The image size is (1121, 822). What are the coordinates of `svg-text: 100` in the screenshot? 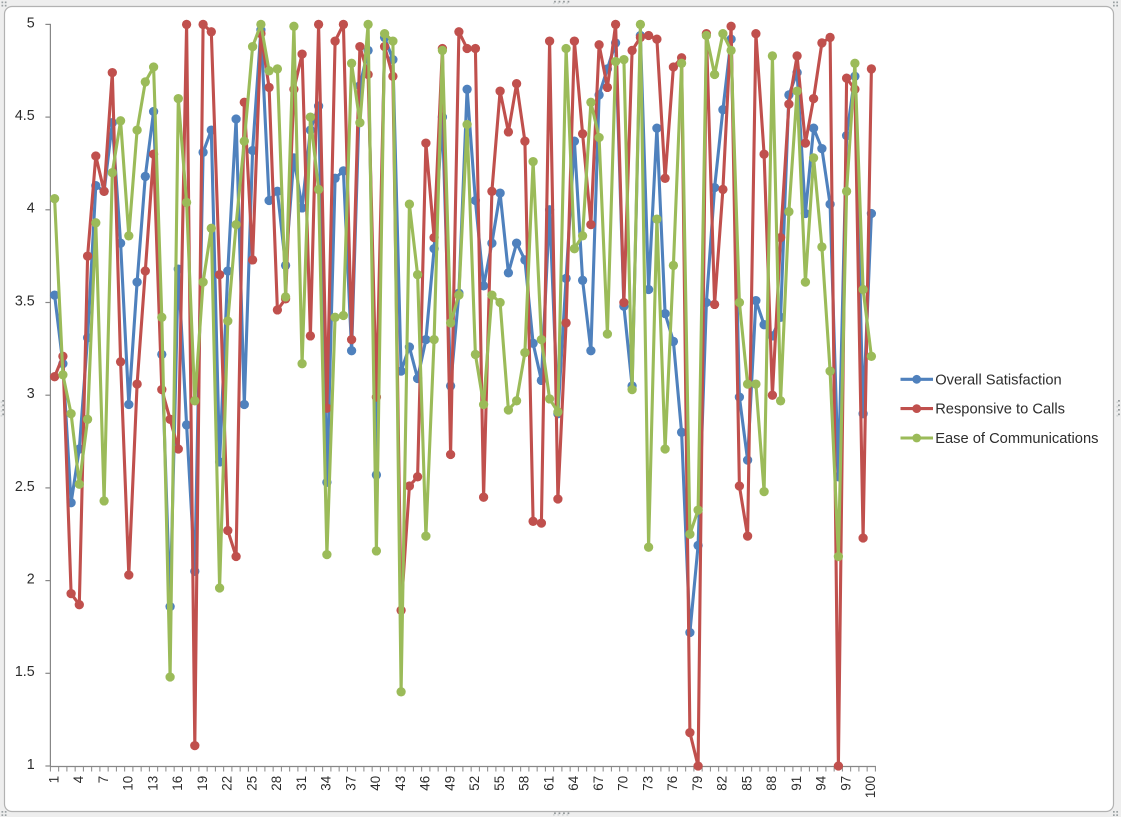 It's located at (870, 787).